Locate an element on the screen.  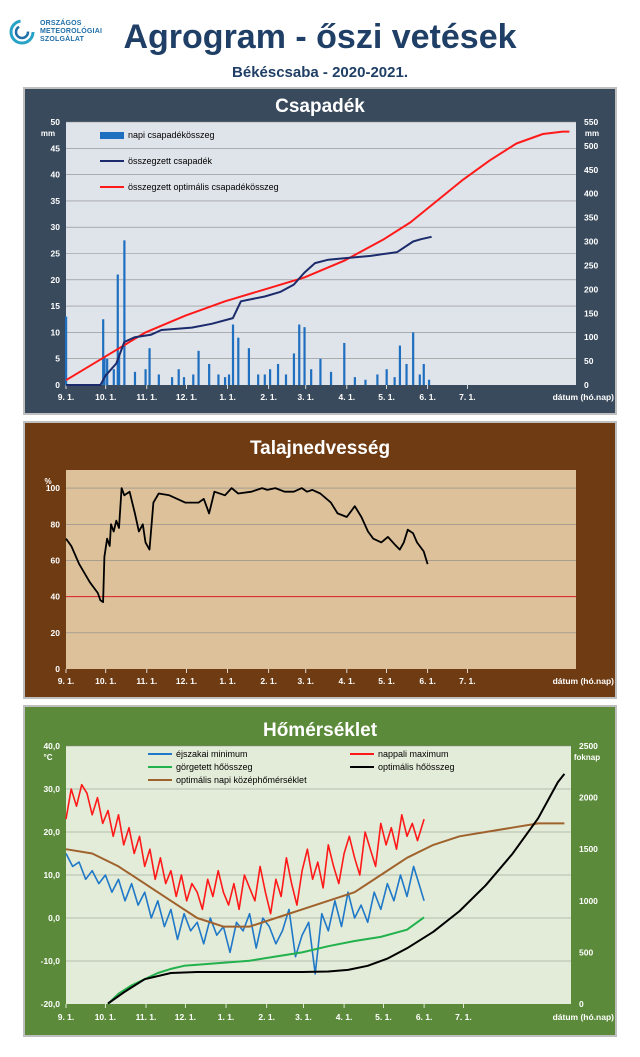
cumulative-precip-line is located at coordinates (249, 310).